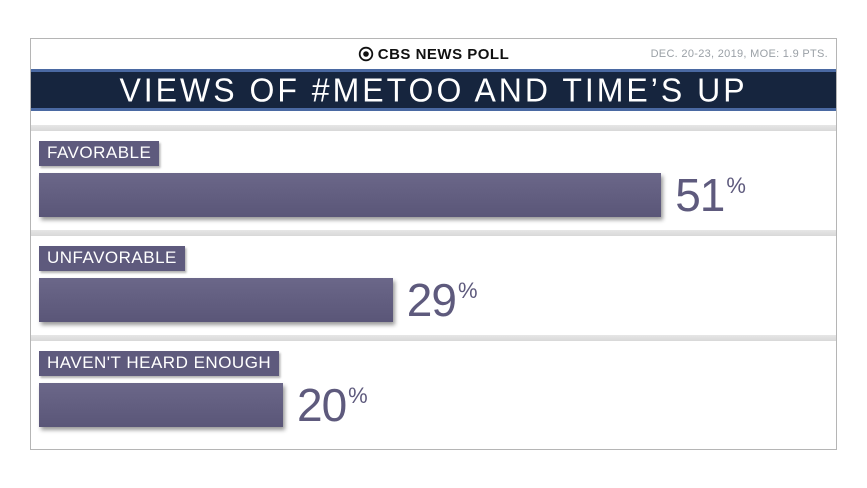  What do you see at coordinates (159, 363) in the screenshot?
I see `bar-label: HAVEN'T HEARD ENOUGH` at bounding box center [159, 363].